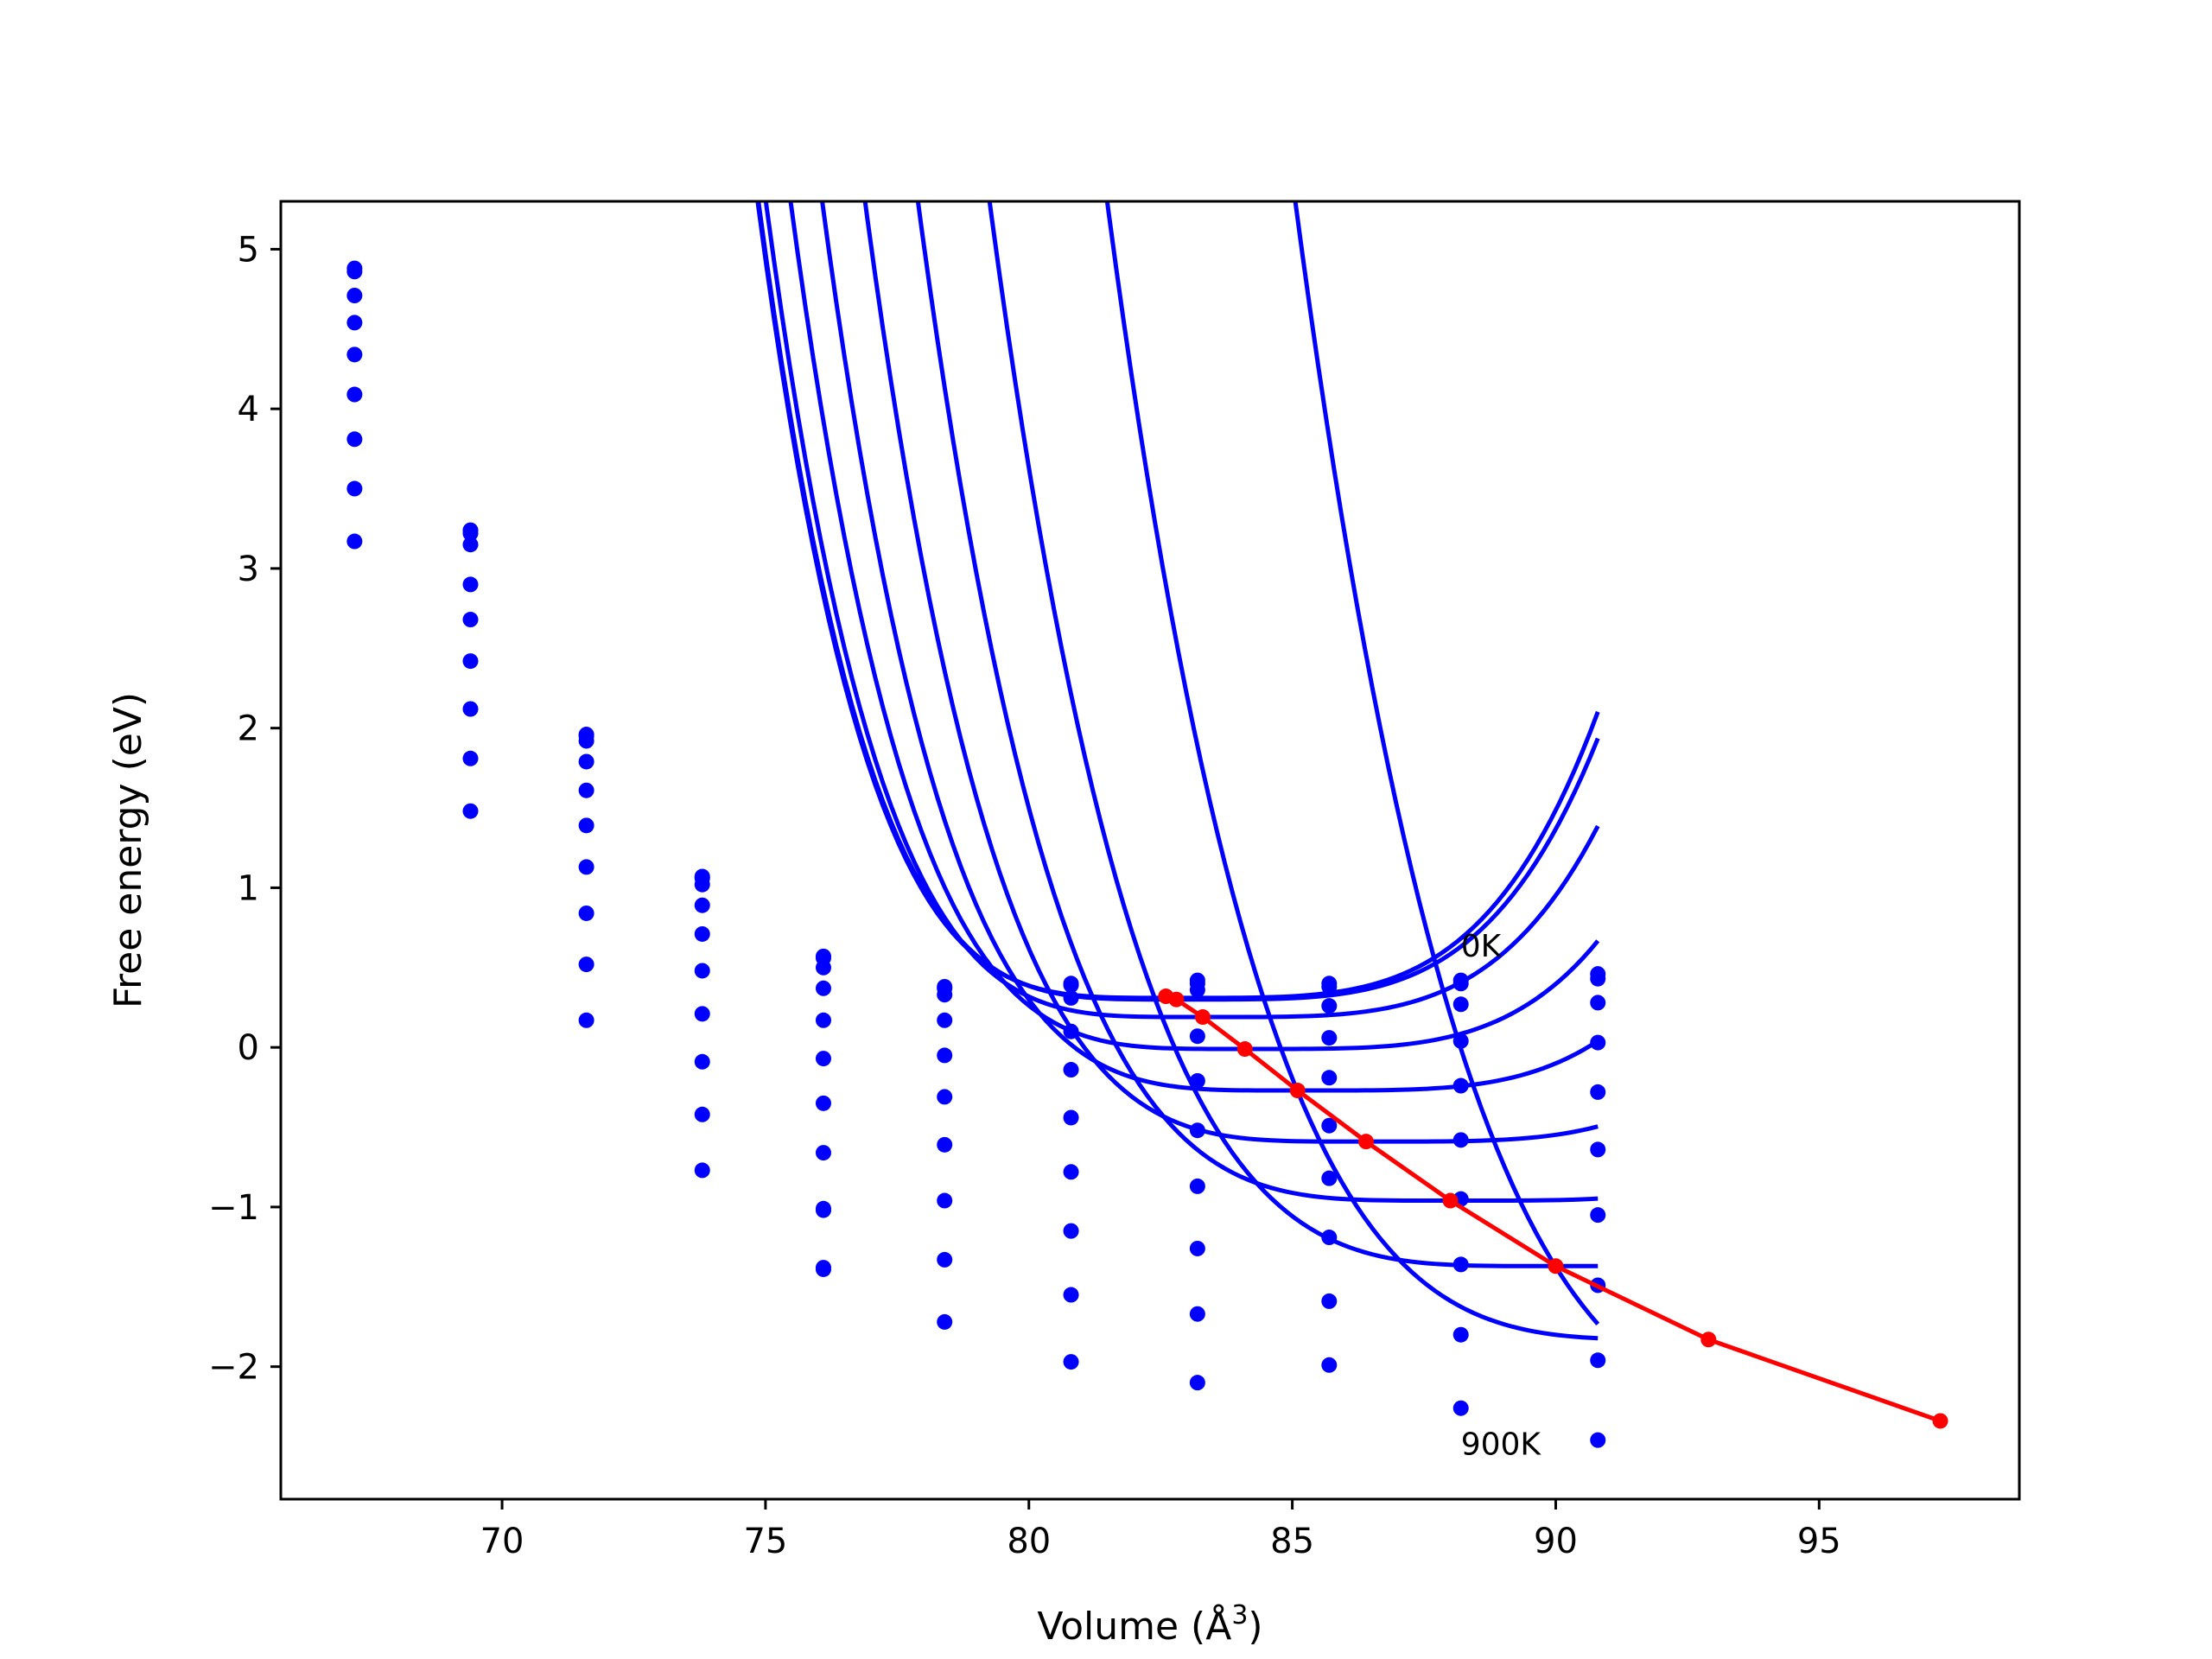 Image resolution: width=2212 pixels, height=1659 pixels. I want to click on x-tick-label: 75, so click(765, 1541).